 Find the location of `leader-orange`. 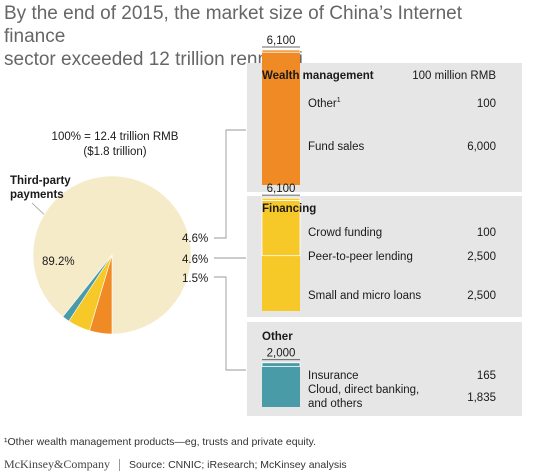

leader-orange is located at coordinates (230, 184).